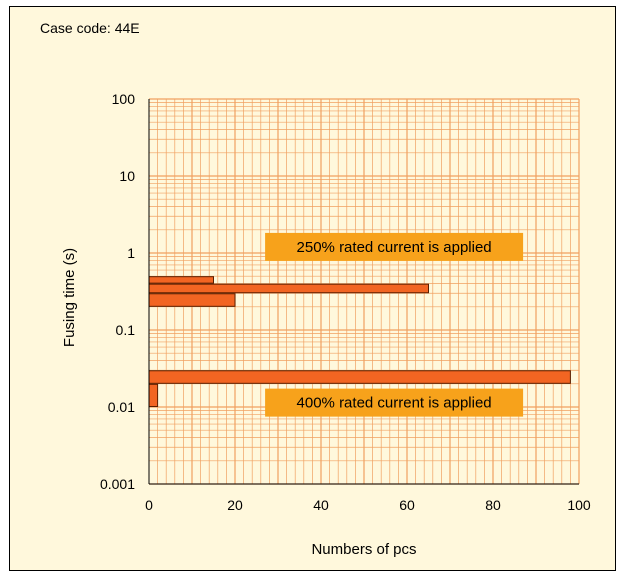 Image resolution: width=625 pixels, height=571 pixels. I want to click on y-tick-label: 10, so click(127, 176).